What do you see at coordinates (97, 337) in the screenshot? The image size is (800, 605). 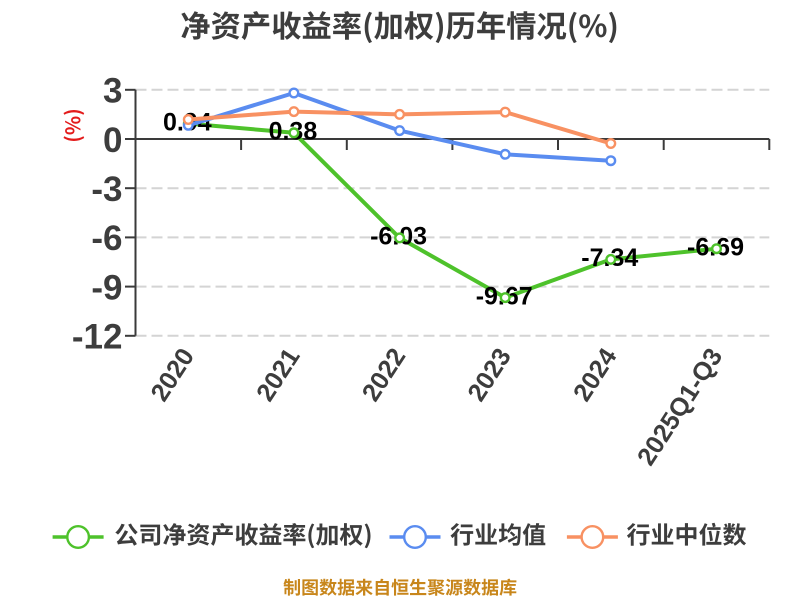 I see `svg-text: -12` at bounding box center [97, 337].